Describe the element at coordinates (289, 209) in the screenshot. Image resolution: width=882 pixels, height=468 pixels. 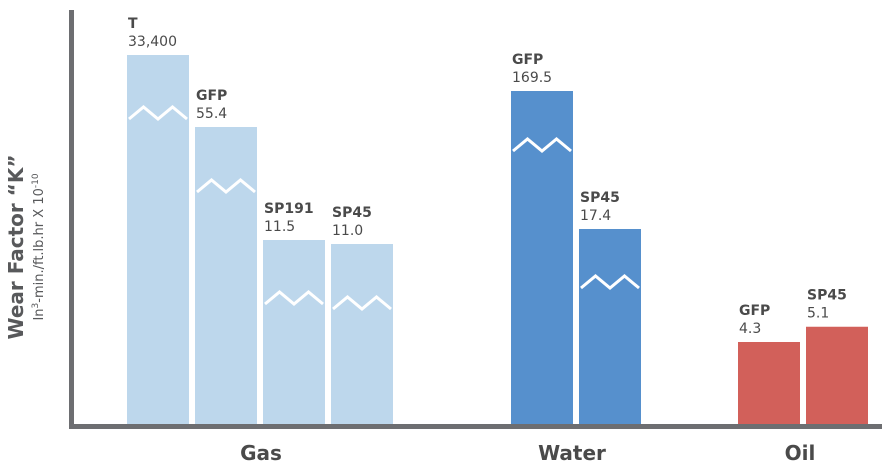
I see `bar-name-label: SP191` at that location.